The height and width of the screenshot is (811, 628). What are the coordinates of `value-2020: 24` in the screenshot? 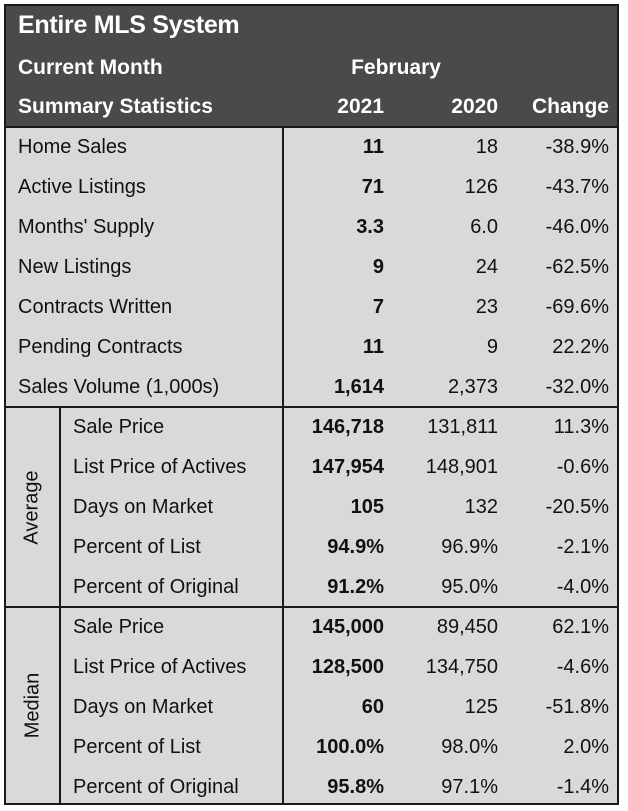 It's located at (486, 267).